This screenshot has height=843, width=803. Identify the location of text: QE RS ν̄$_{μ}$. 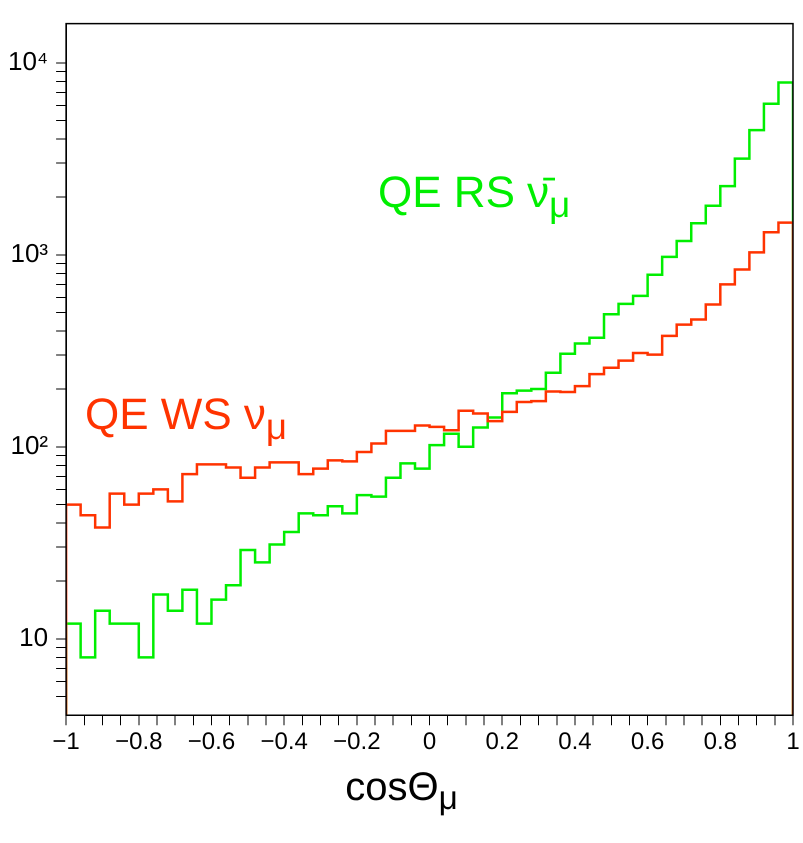
(474, 197).